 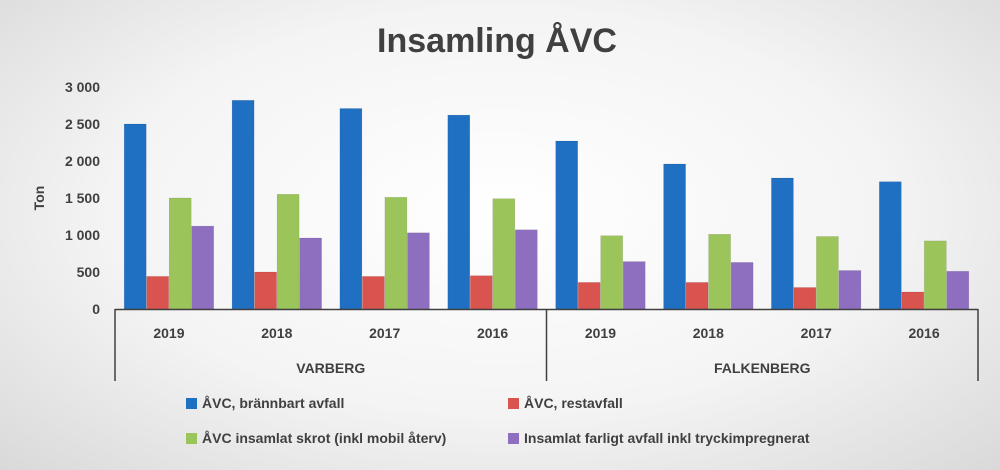 I want to click on y-axis-ticks: 3 000 2 500 2 000 1 500 1 000 500 0, so click(x=82, y=198).